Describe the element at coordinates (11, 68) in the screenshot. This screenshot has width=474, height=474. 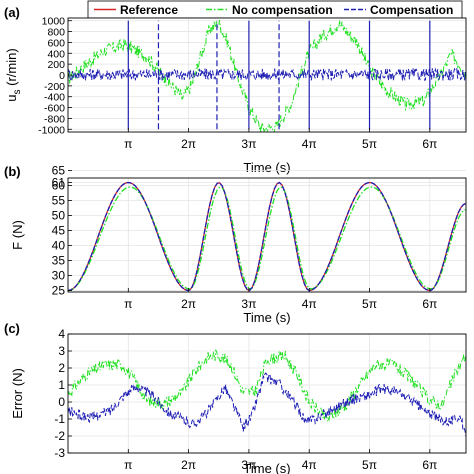
I see `y-axis-label-unit: (r/min)` at that location.